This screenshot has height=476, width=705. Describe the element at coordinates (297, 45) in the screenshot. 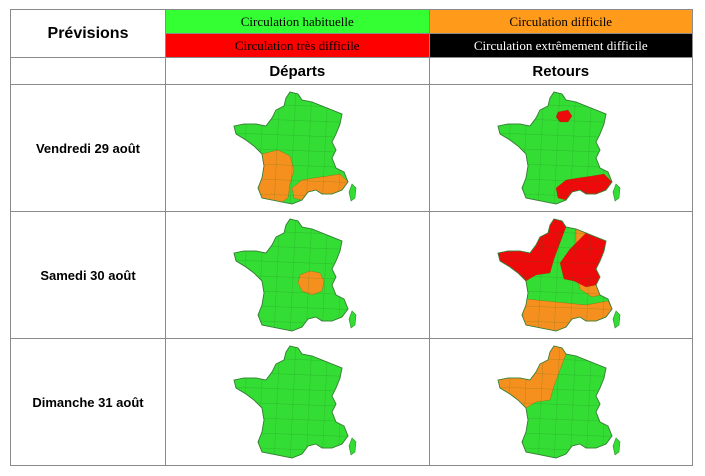

I see `legend-tres-difficile: Circulation très difficile` at that location.